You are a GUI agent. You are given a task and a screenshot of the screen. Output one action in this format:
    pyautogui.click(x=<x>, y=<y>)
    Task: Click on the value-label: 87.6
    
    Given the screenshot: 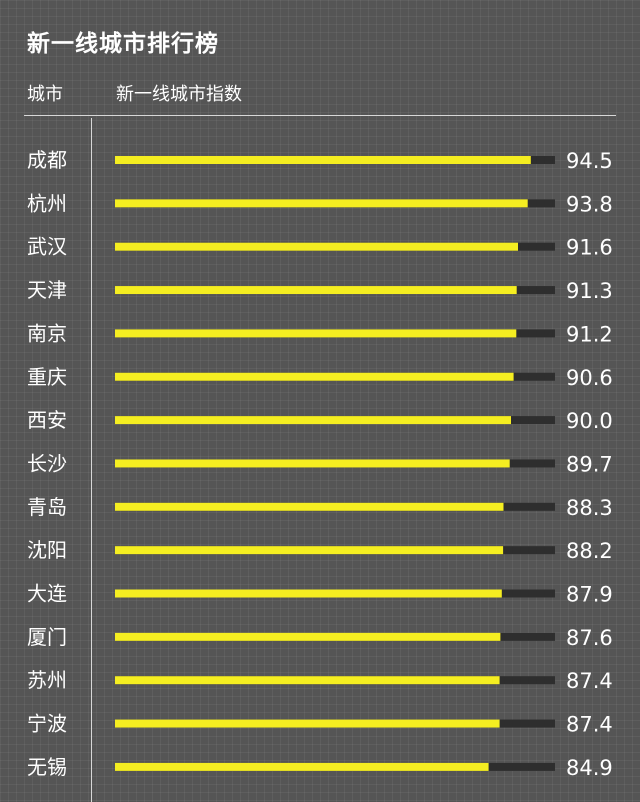 What is the action you would take?
    pyautogui.click(x=589, y=638)
    